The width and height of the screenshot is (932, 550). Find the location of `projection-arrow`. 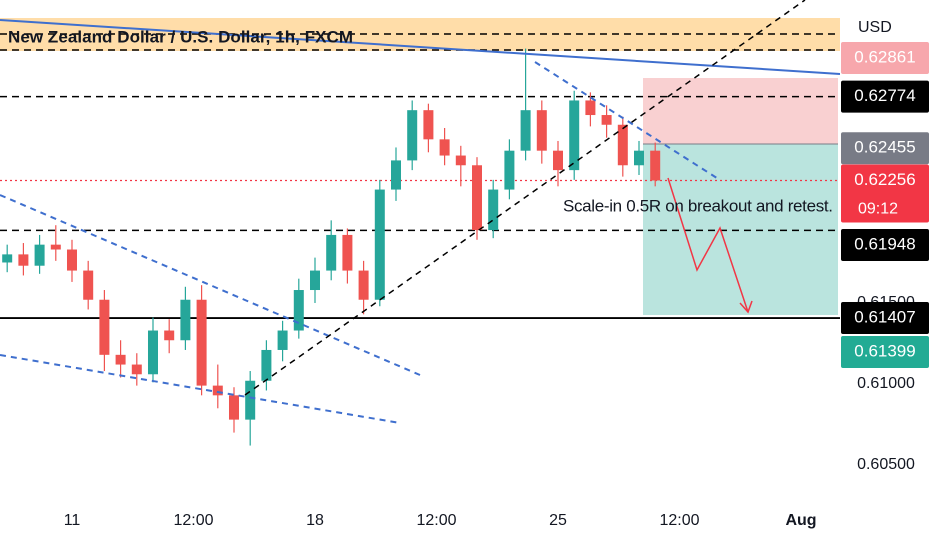

projection-arrow is located at coordinates (708, 245).